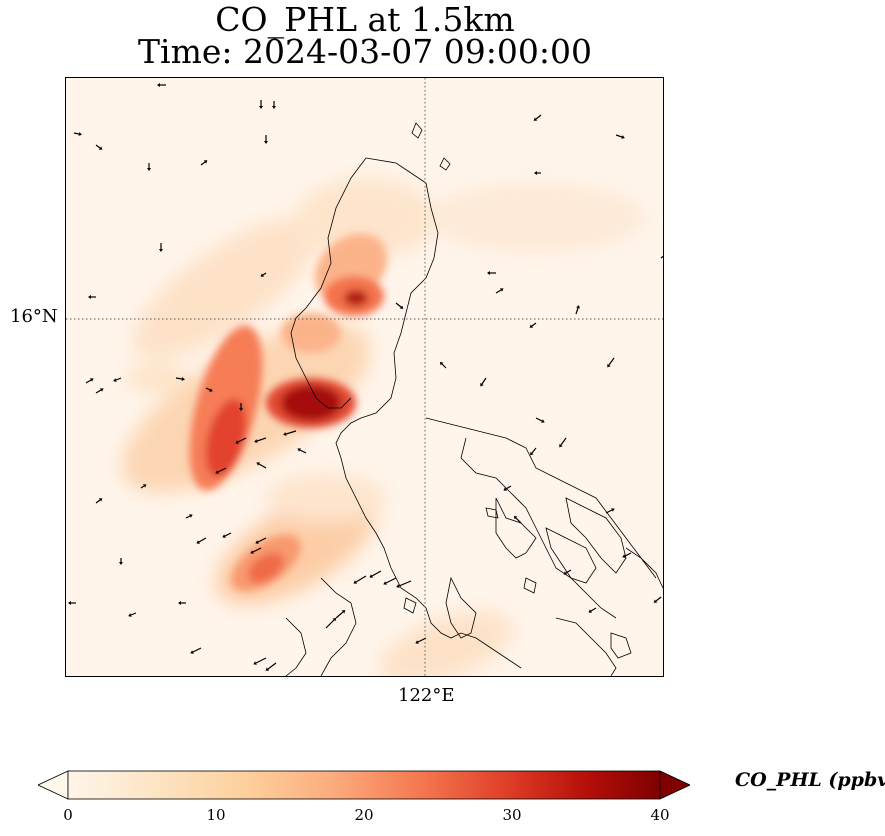 This screenshot has width=885, height=836. I want to click on colorbar-graphic, so click(364, 785).